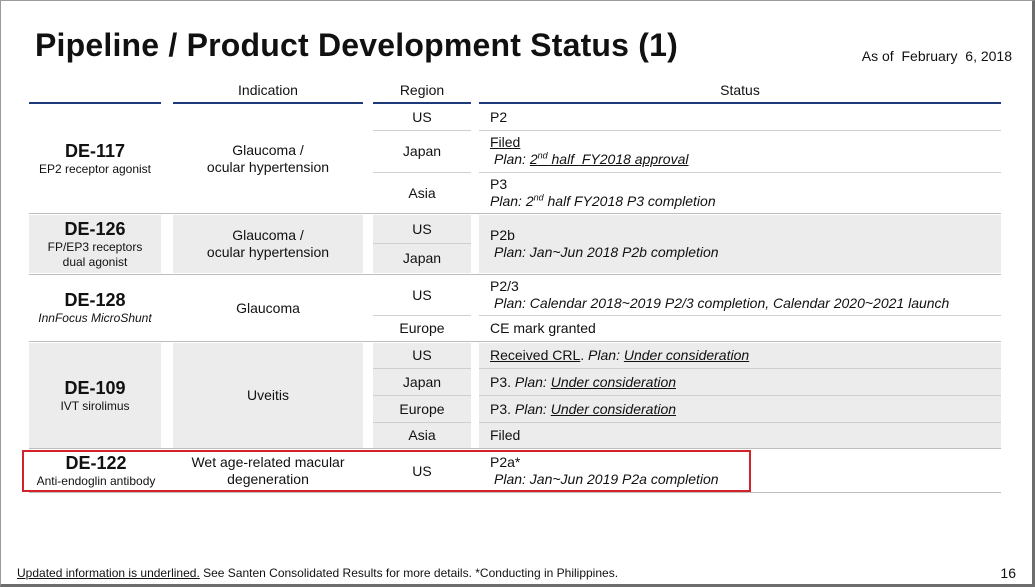  Describe the element at coordinates (95, 318) in the screenshot. I see `product-subtitle: InnFocus MicroShunt` at that location.